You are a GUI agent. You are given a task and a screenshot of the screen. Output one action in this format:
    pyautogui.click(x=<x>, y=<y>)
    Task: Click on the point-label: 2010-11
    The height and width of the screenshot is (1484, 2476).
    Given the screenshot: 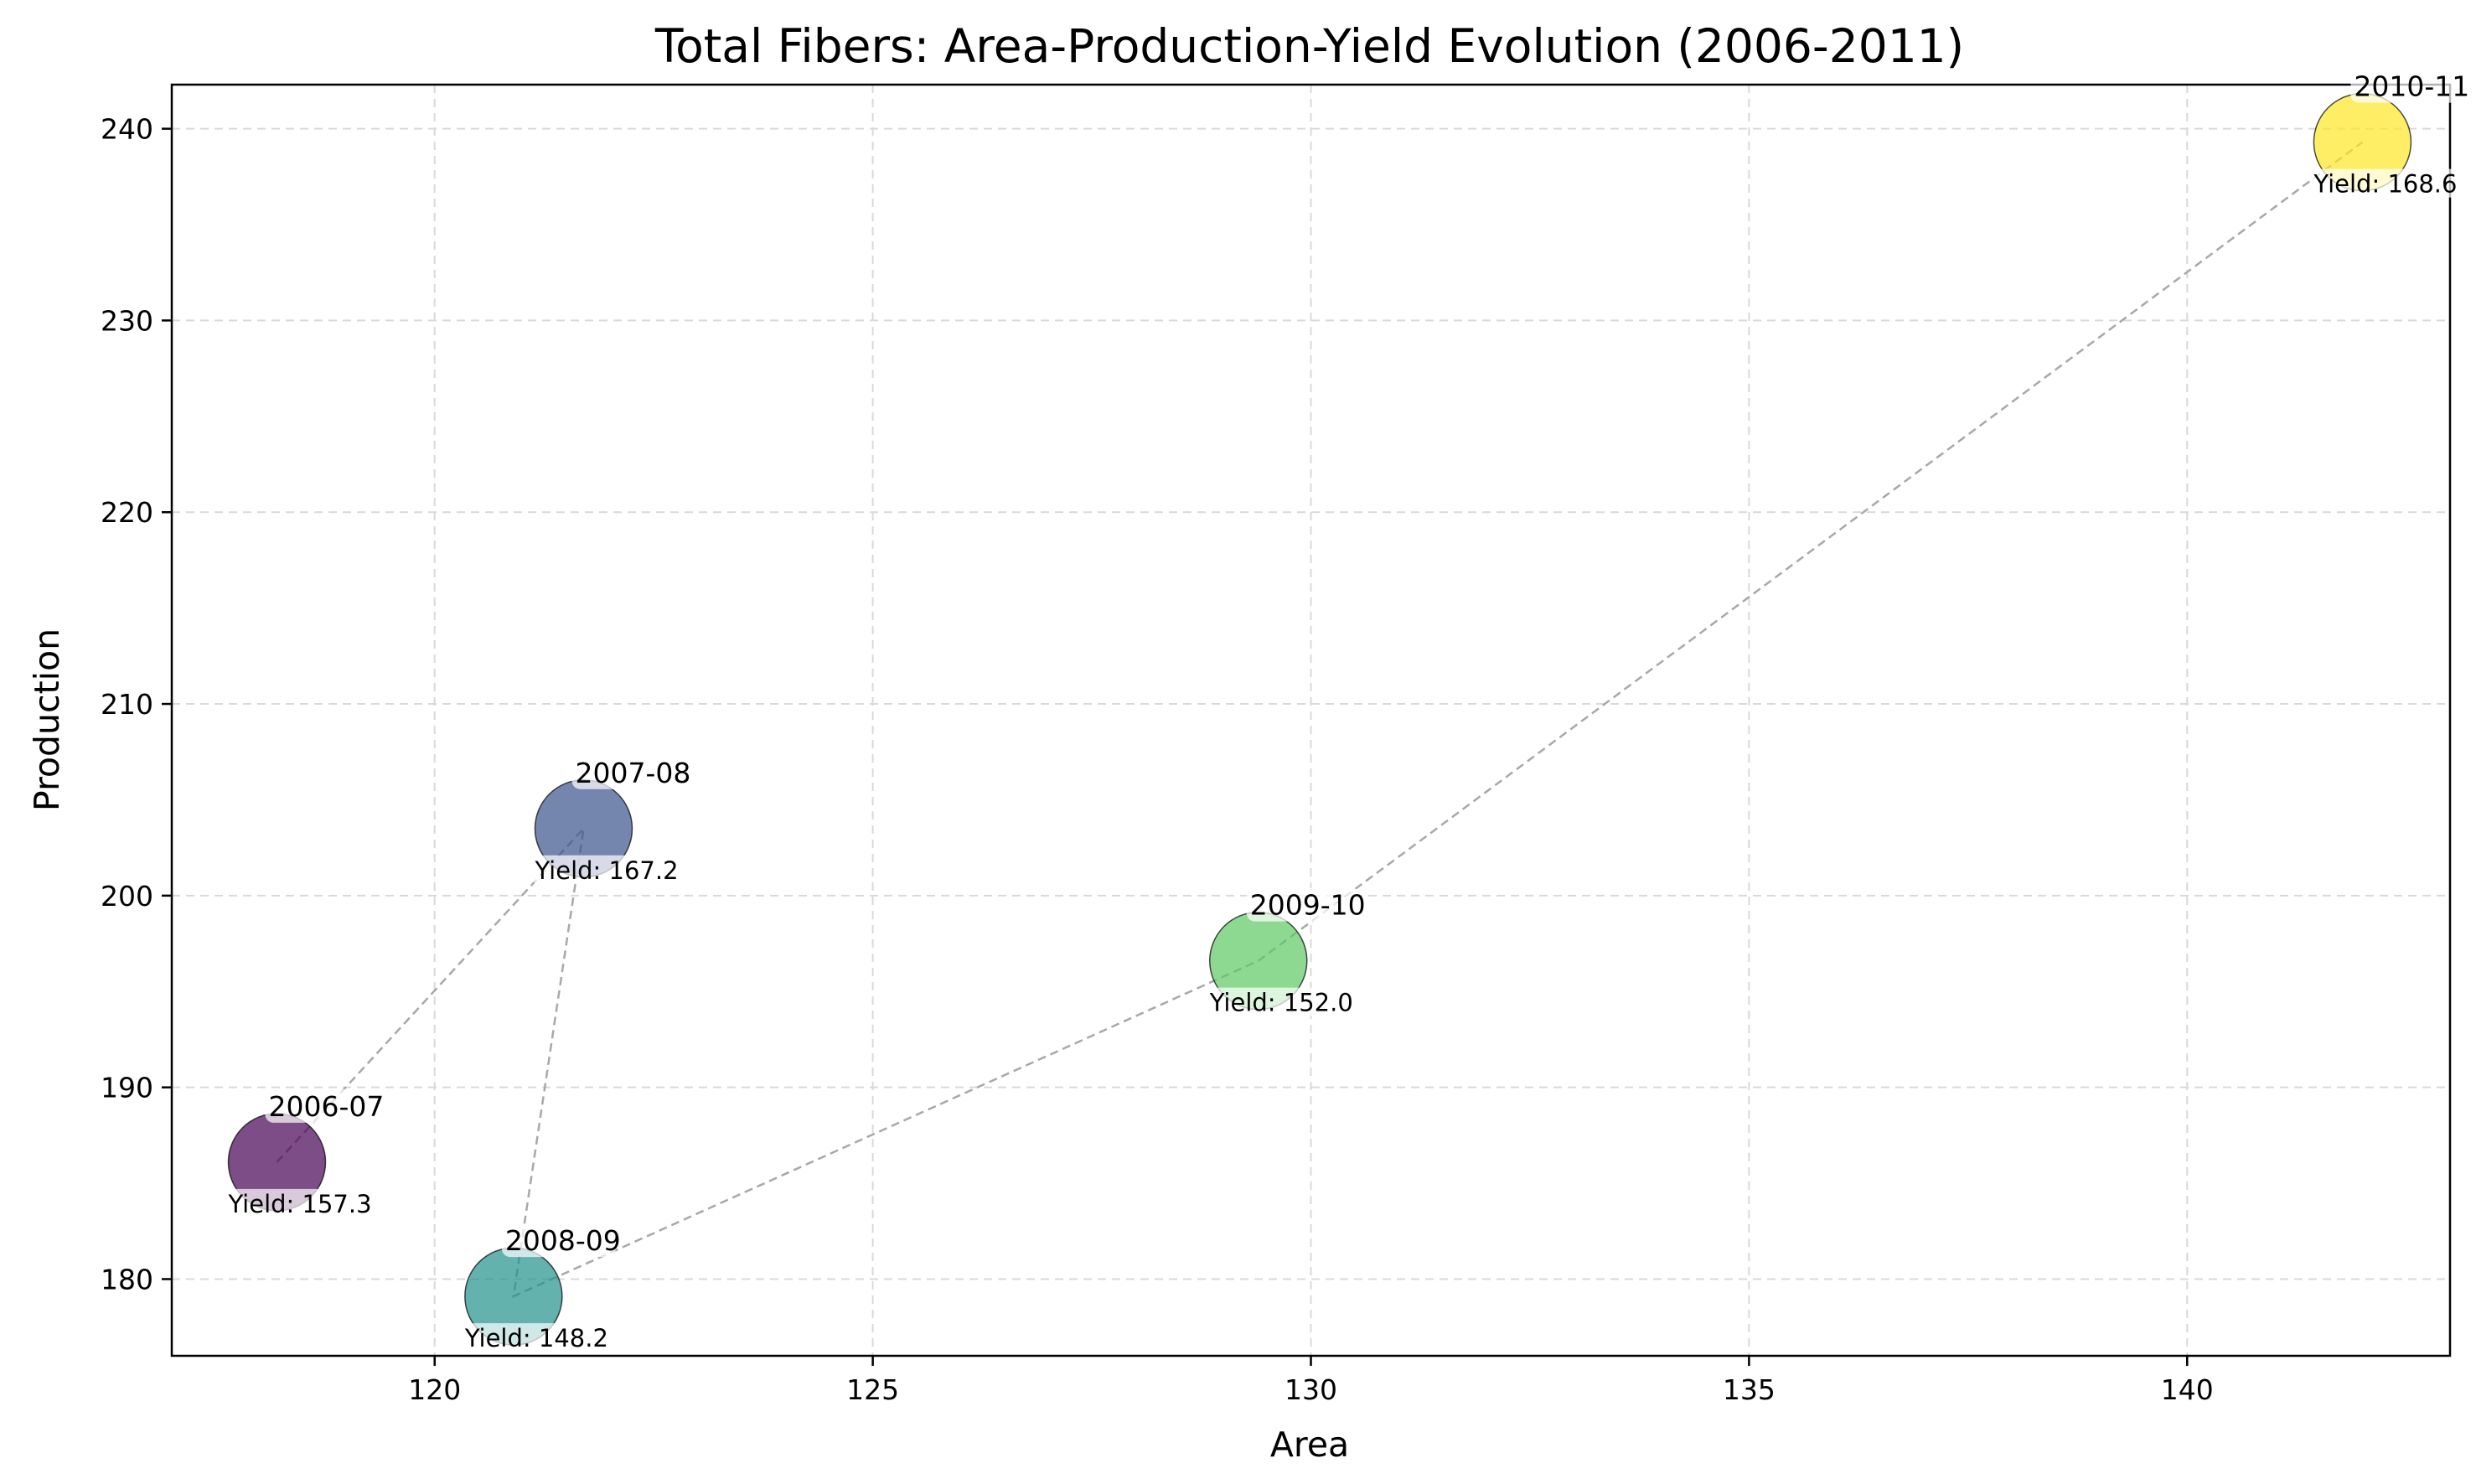 What is the action you would take?
    pyautogui.click(x=2411, y=87)
    